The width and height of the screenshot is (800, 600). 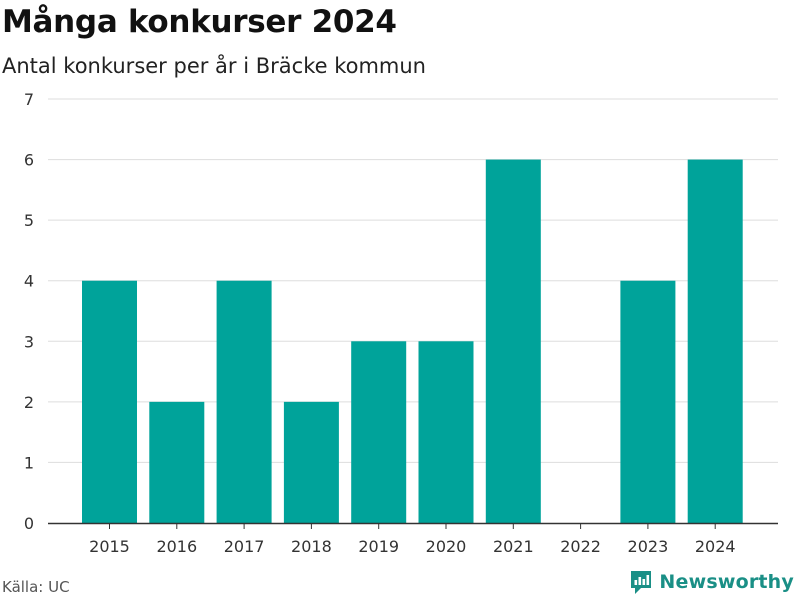 What do you see at coordinates (176, 546) in the screenshot?
I see `x-tick-label: 2016` at bounding box center [176, 546].